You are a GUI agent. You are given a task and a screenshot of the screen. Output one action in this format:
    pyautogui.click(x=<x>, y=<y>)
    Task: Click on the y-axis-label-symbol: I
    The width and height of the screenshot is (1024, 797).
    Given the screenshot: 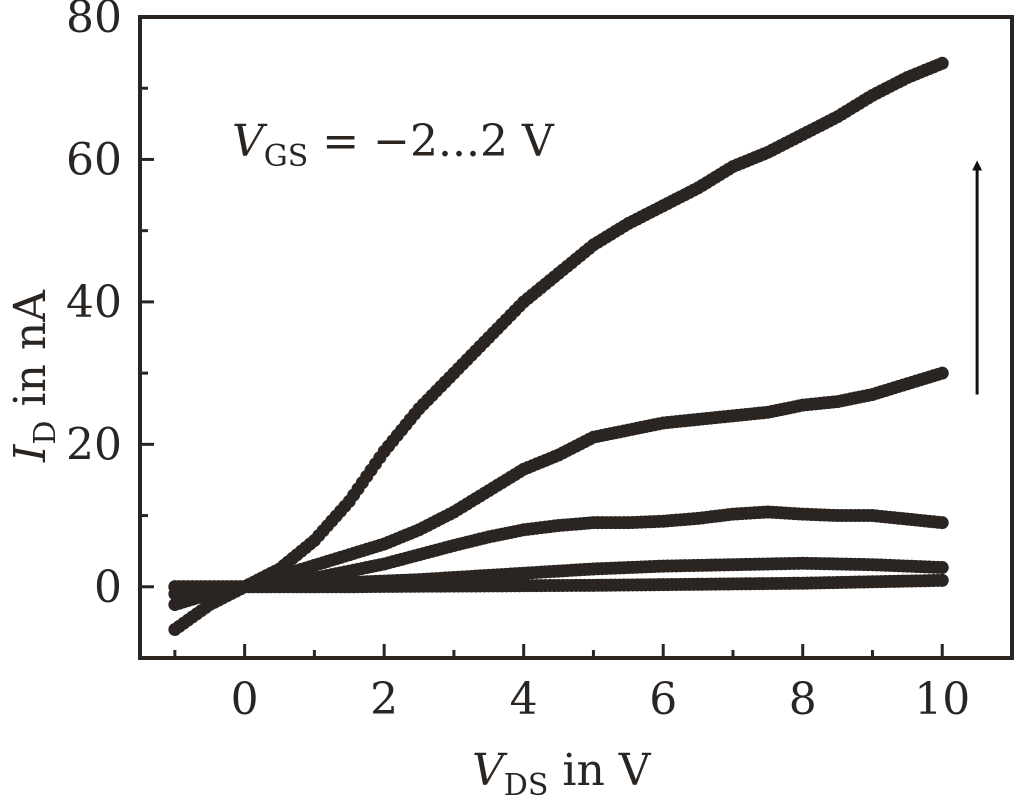 What is the action you would take?
    pyautogui.click(x=30, y=453)
    